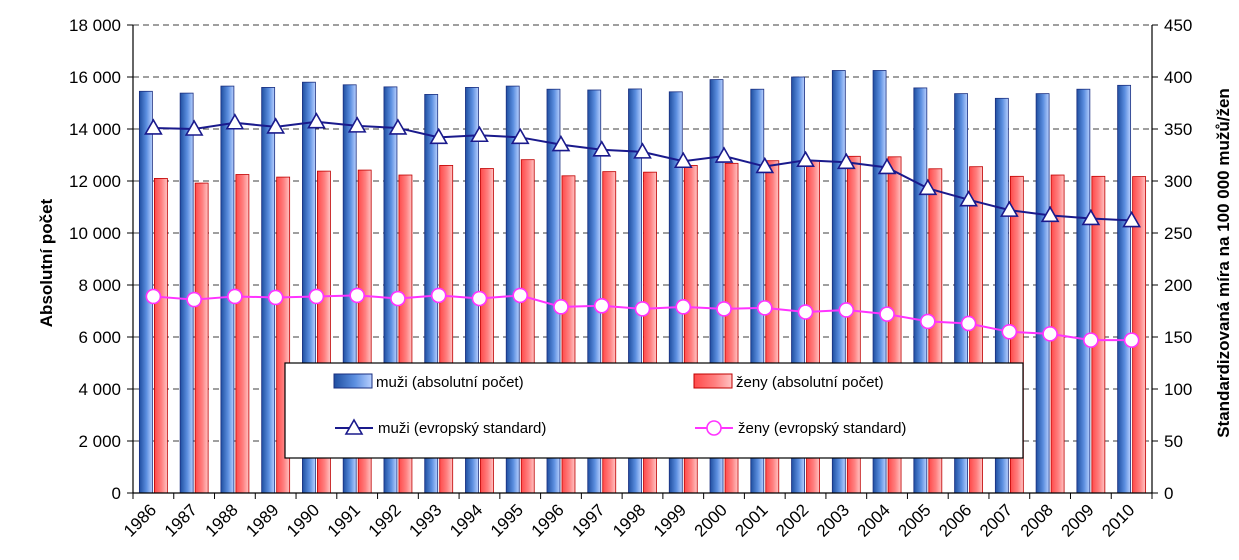  Describe the element at coordinates (428, 382) in the screenshot. I see `legend-item-muzi-absolutni: muži (absolutní počet)` at that location.